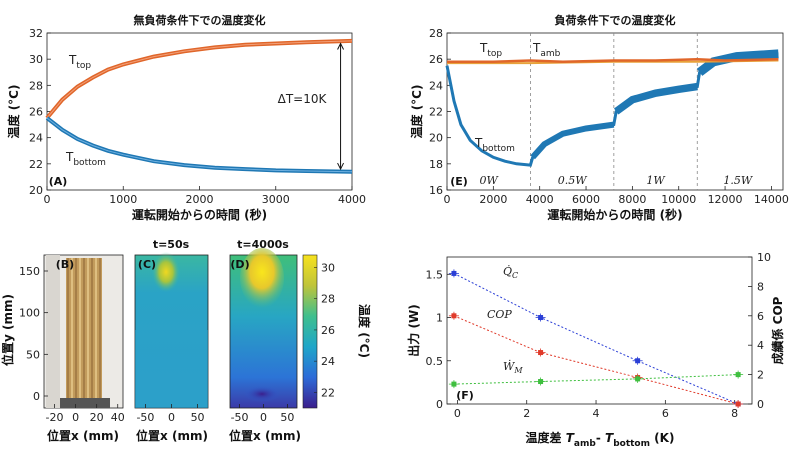  What do you see at coordinates (303, 99) in the screenshot?
I see `panel-a-delta-label: ΔT=10K` at bounding box center [303, 99].